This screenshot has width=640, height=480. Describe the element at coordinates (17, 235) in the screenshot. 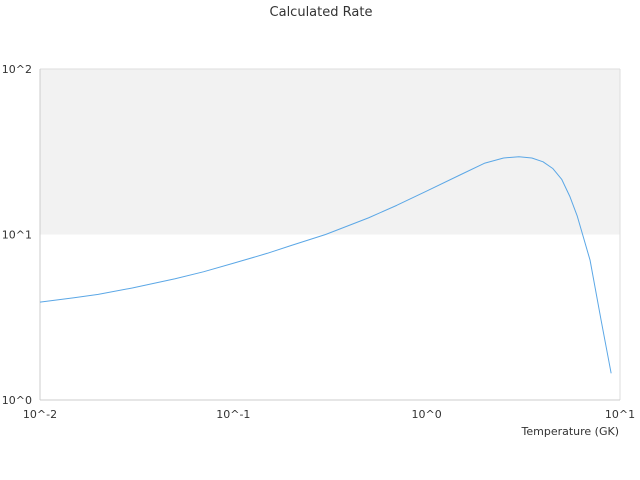

I see `y-tick-label: 10^1` at that location.